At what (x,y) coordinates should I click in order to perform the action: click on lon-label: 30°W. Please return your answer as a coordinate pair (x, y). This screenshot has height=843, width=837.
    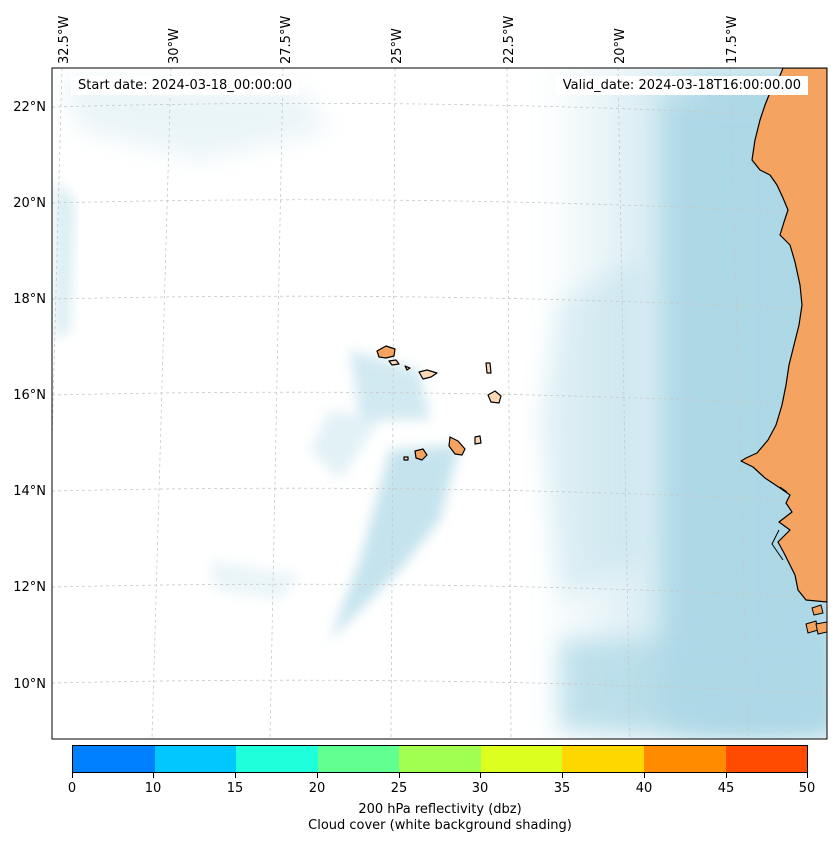
    Looking at the image, I should click on (174, 46).